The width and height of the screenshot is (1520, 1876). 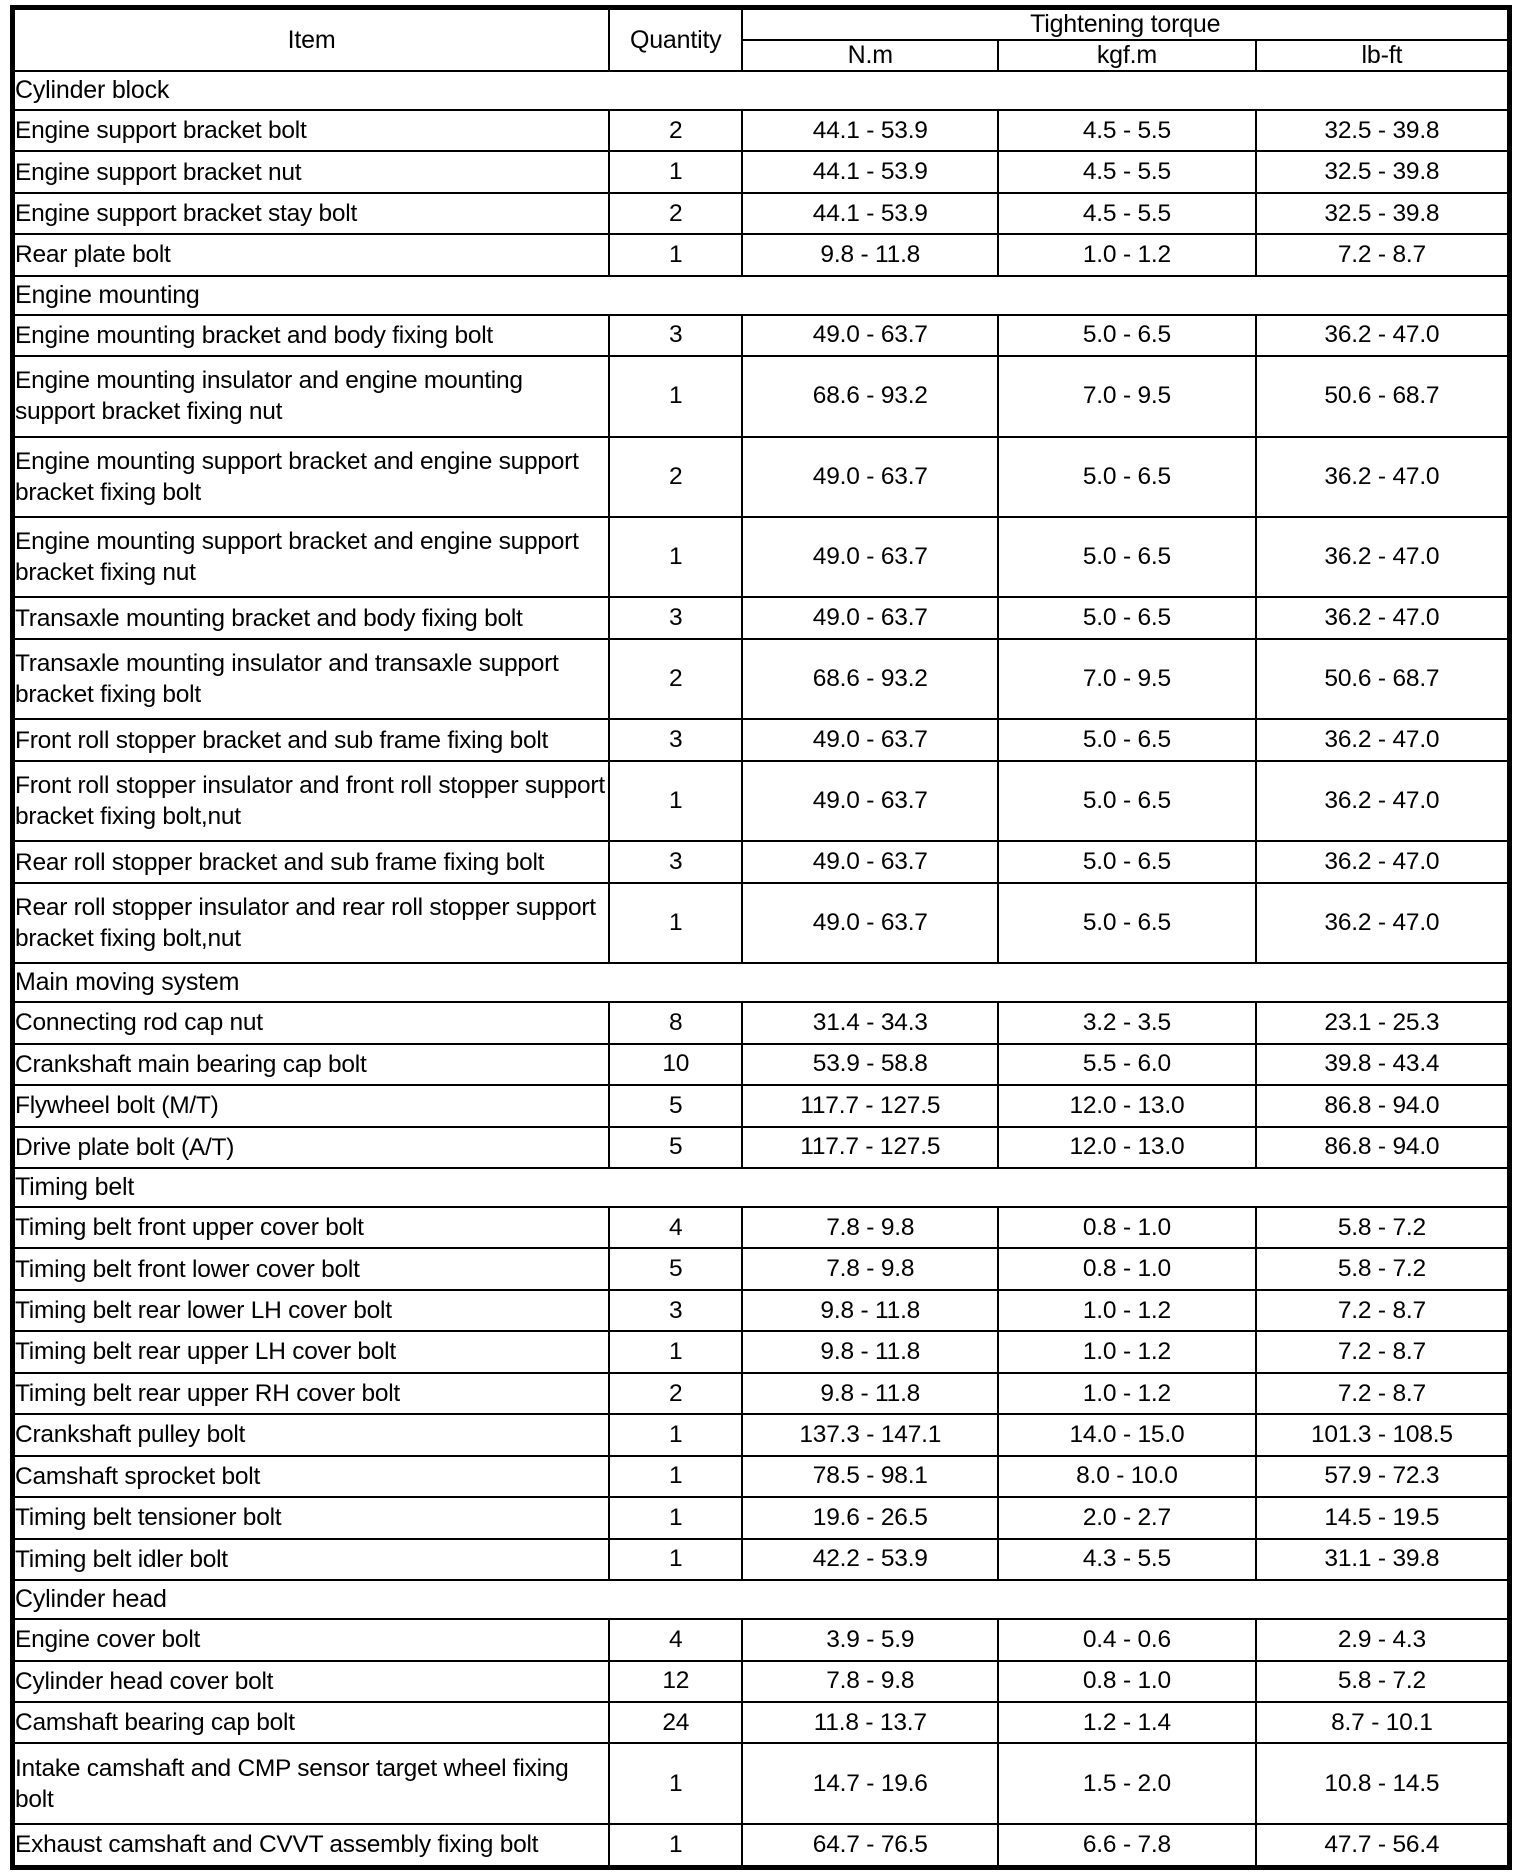 What do you see at coordinates (1127, 1783) in the screenshot?
I see `cell-torque-kgfm: 1.5 - 2.0` at bounding box center [1127, 1783].